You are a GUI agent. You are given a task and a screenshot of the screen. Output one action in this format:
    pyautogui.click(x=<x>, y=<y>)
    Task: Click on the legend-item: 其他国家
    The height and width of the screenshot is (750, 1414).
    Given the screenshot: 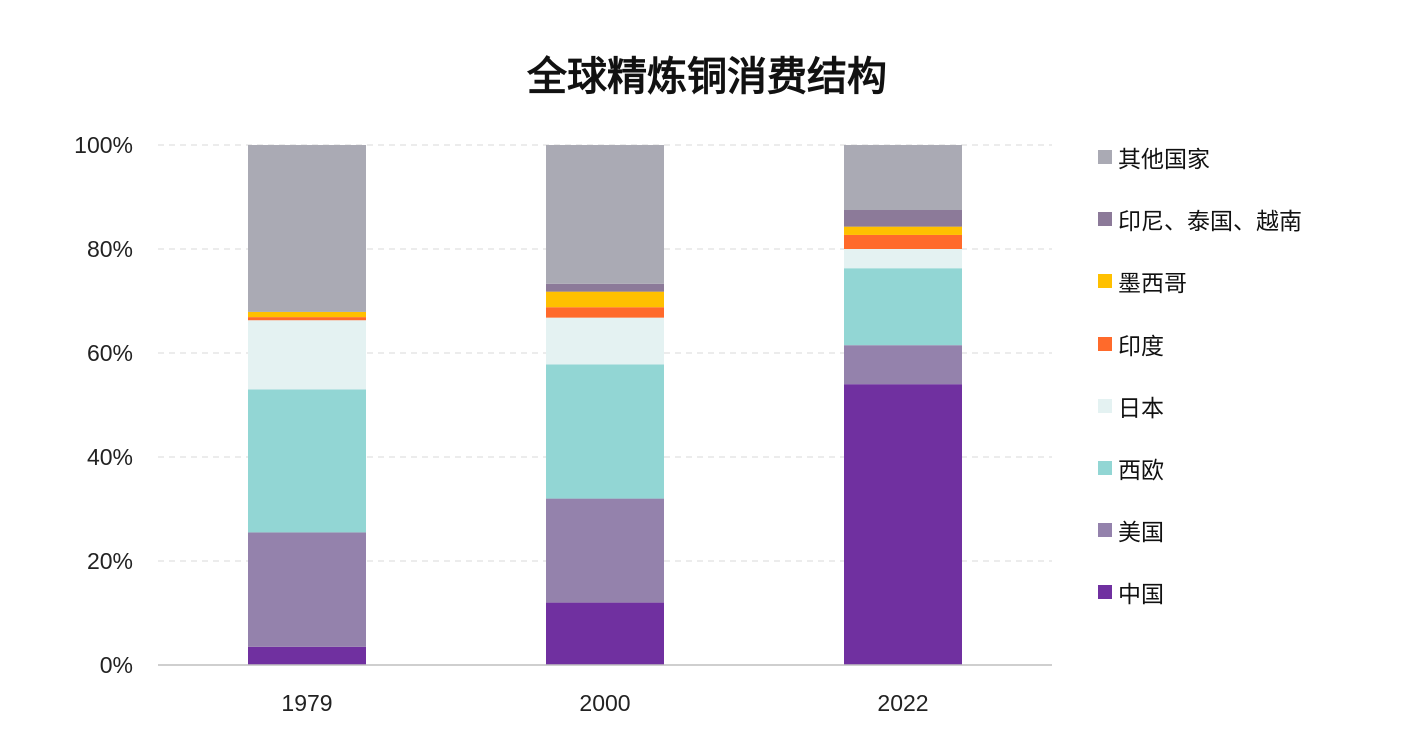 What is the action you would take?
    pyautogui.click(x=1154, y=157)
    